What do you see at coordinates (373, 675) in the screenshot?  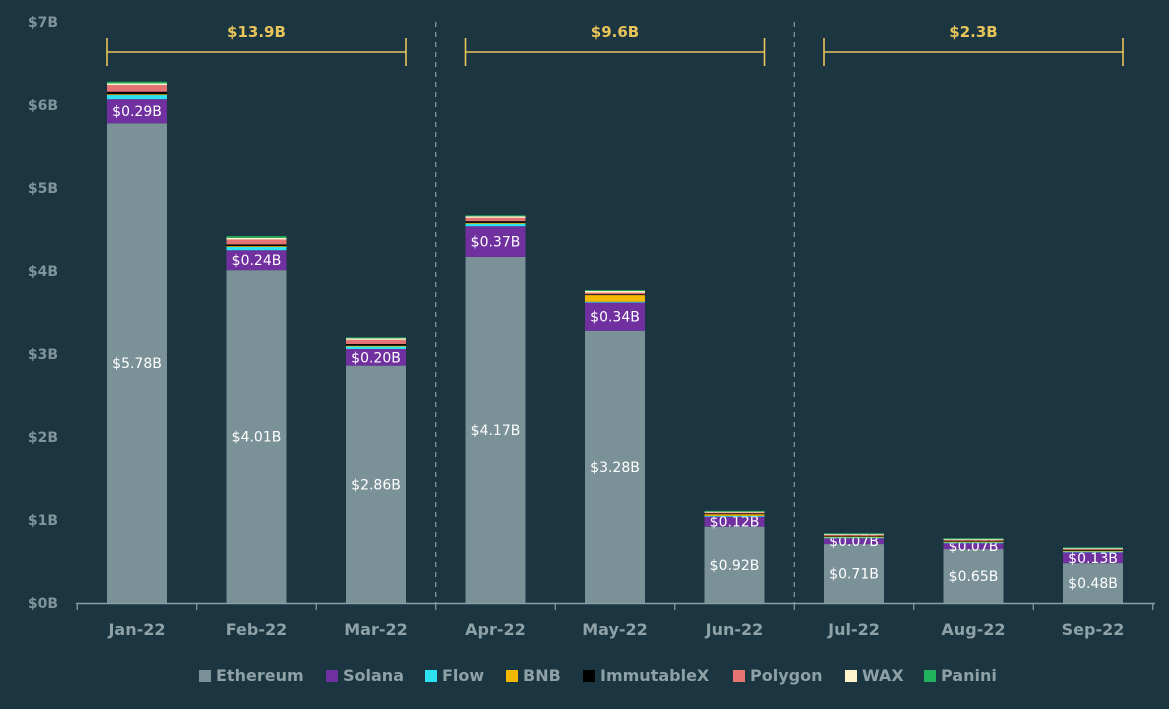 I see `legend-label: Solana` at bounding box center [373, 675].